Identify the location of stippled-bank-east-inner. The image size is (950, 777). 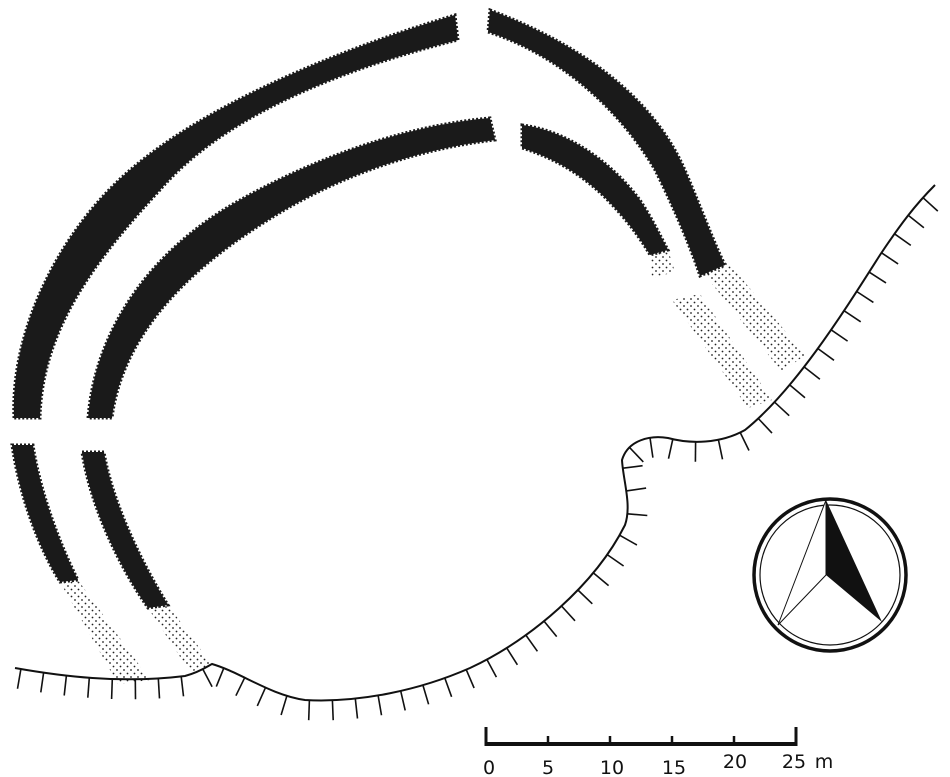
(722, 351).